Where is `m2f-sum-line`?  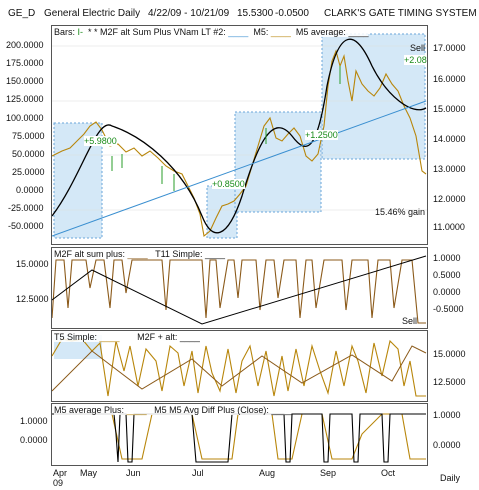 m2f-sum-line is located at coordinates (239, 291).